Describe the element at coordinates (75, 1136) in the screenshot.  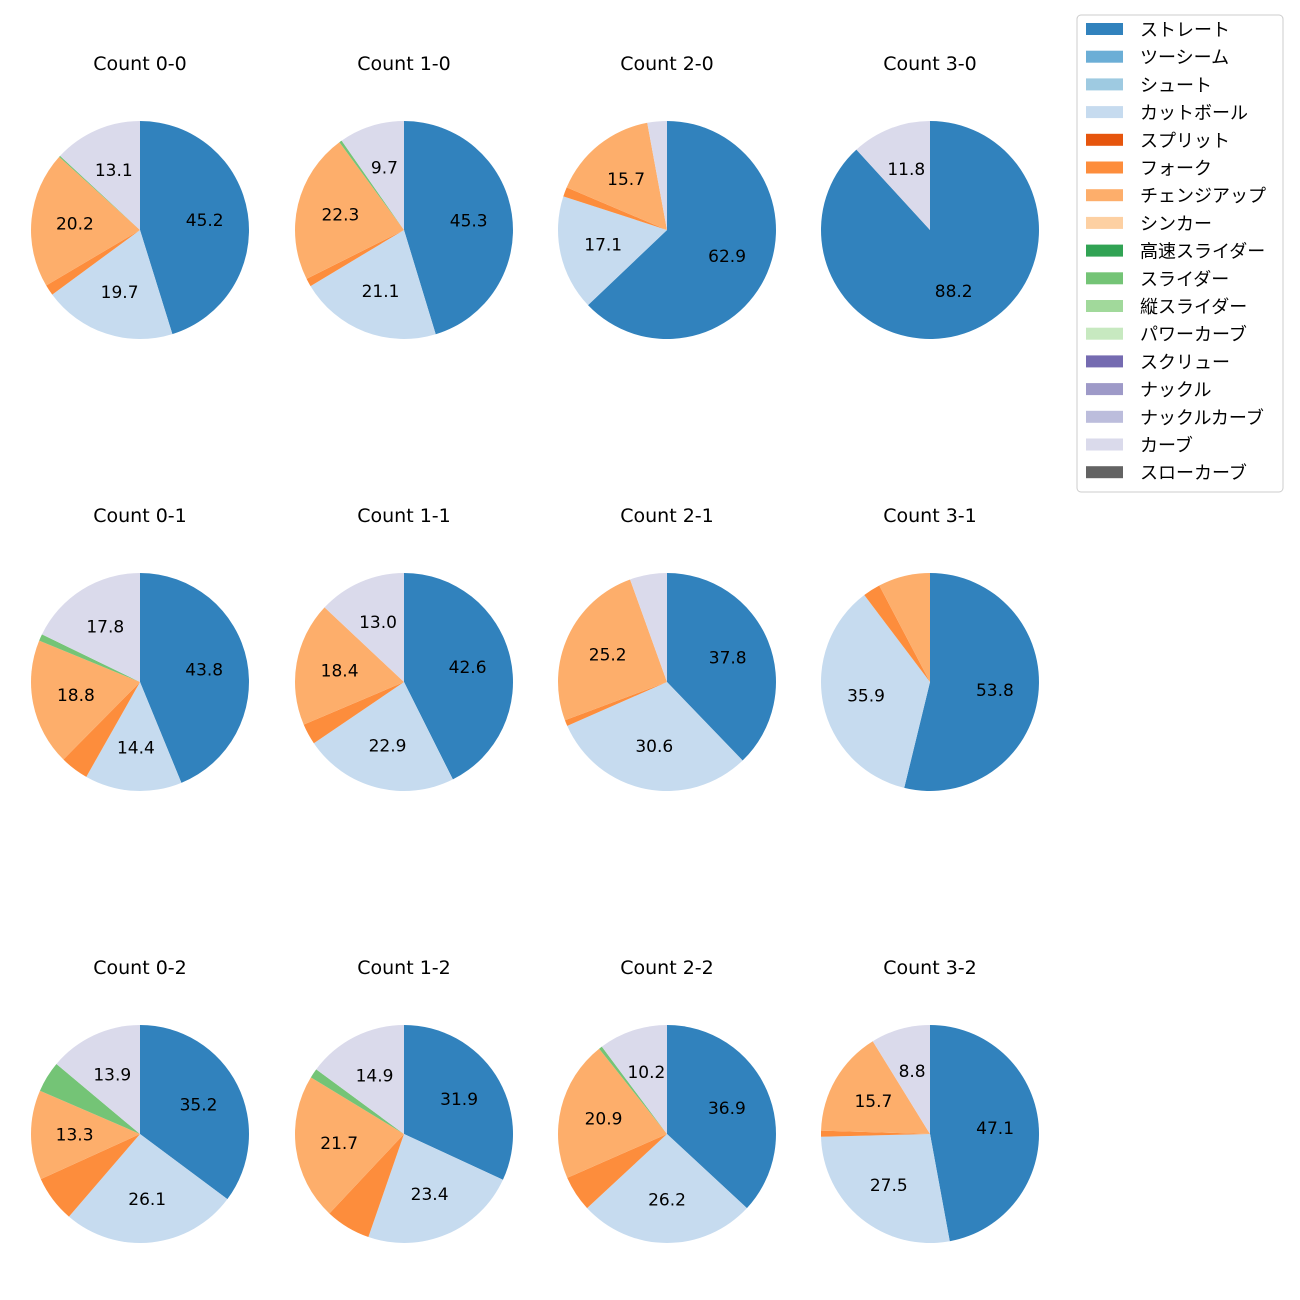
I see `slice-label: 13.3` at that location.